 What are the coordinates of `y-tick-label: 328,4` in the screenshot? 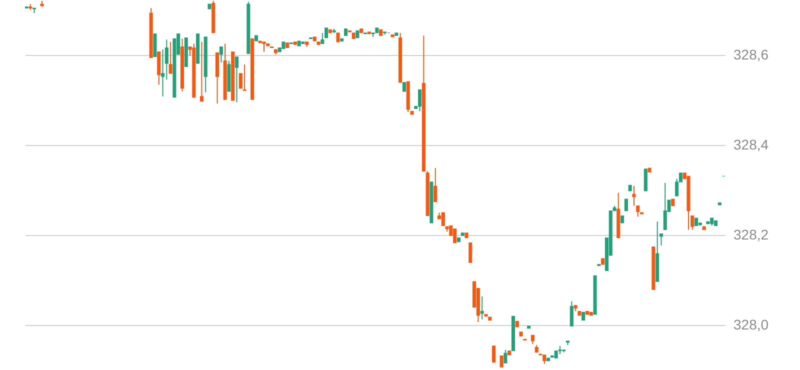 It's located at (751, 144).